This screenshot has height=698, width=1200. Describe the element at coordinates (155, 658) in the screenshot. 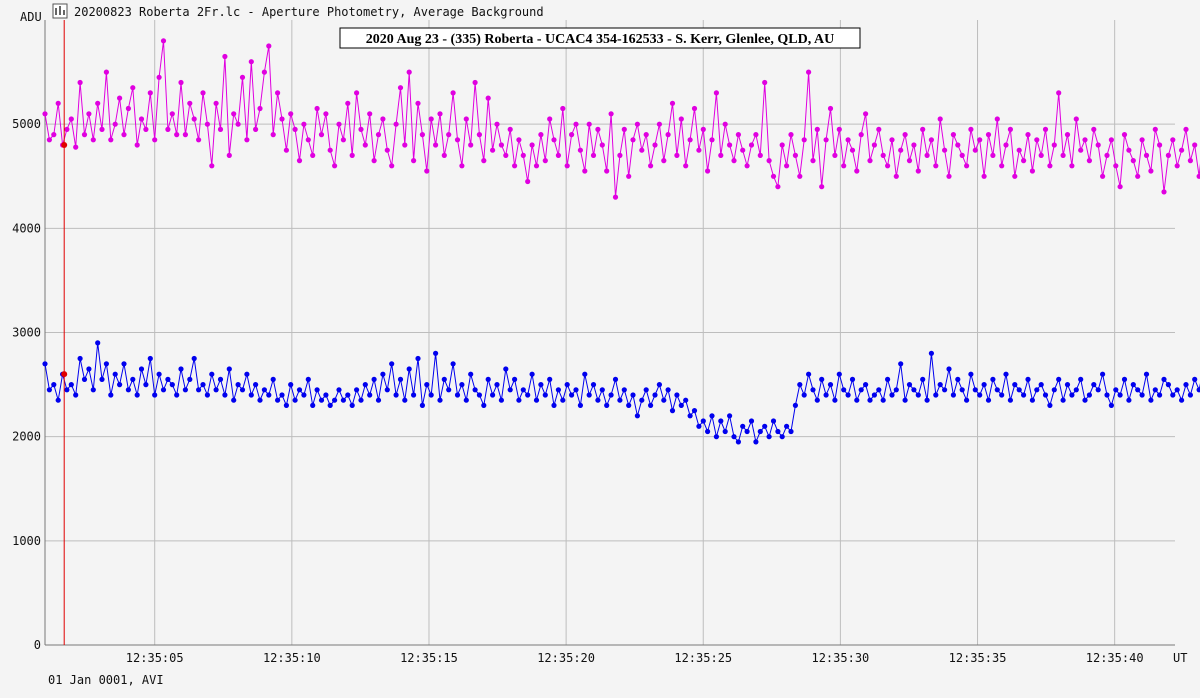

I see `x-tick-label: 12:35:05` at that location.